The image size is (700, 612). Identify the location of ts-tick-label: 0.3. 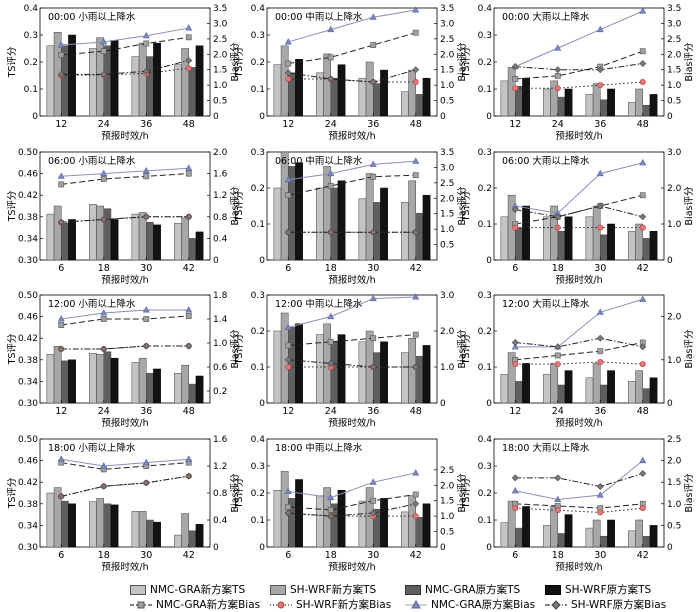
(258, 296).